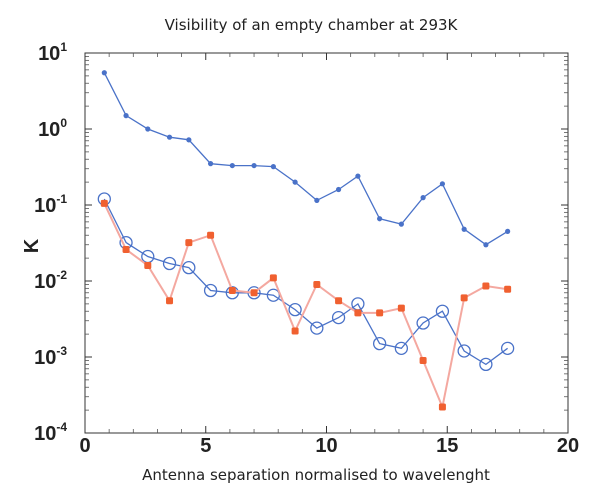 The height and width of the screenshot is (490, 589). I want to click on y-tick-label: 10⁻², so click(50, 280).